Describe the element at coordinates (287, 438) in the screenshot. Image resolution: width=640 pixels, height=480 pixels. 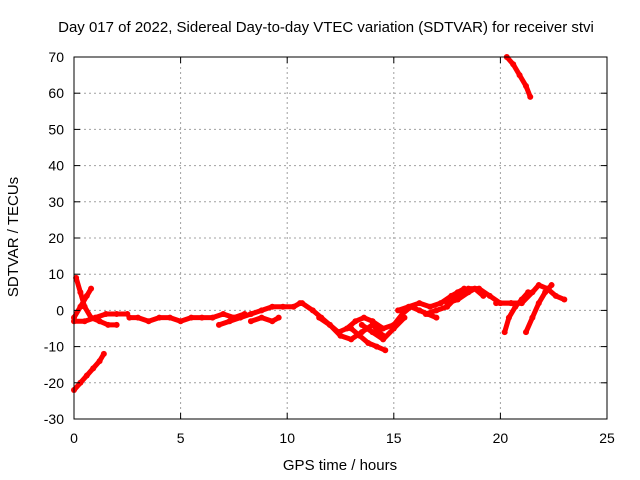
I see `x-tick-label: 10` at that location.